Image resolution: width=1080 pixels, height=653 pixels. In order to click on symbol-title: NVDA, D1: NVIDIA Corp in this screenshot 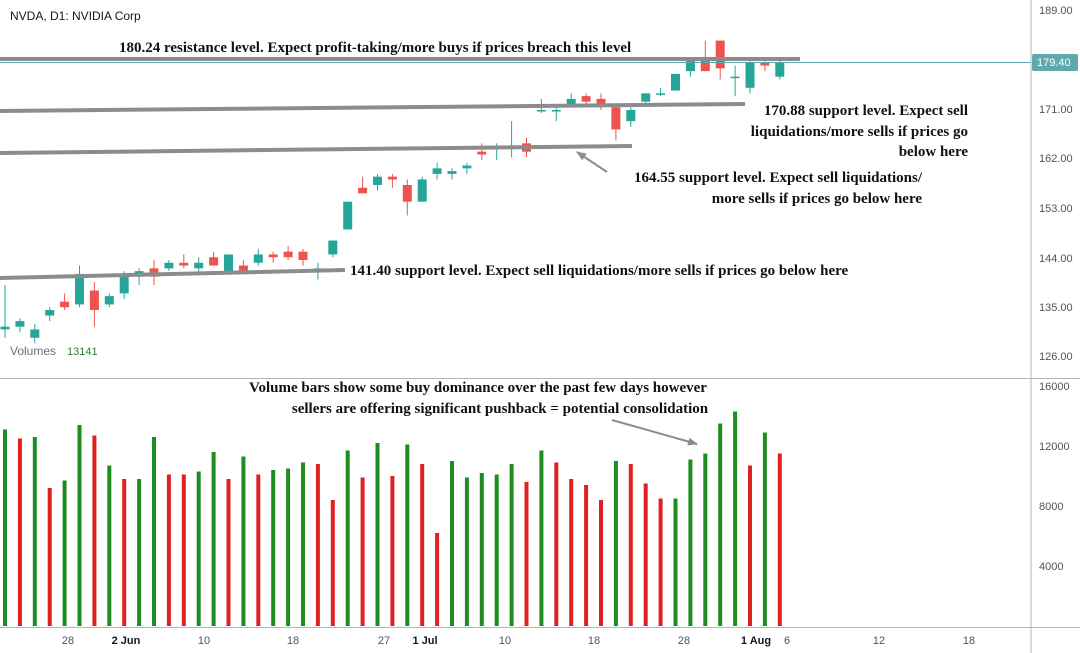, I will do `click(75, 16)`.